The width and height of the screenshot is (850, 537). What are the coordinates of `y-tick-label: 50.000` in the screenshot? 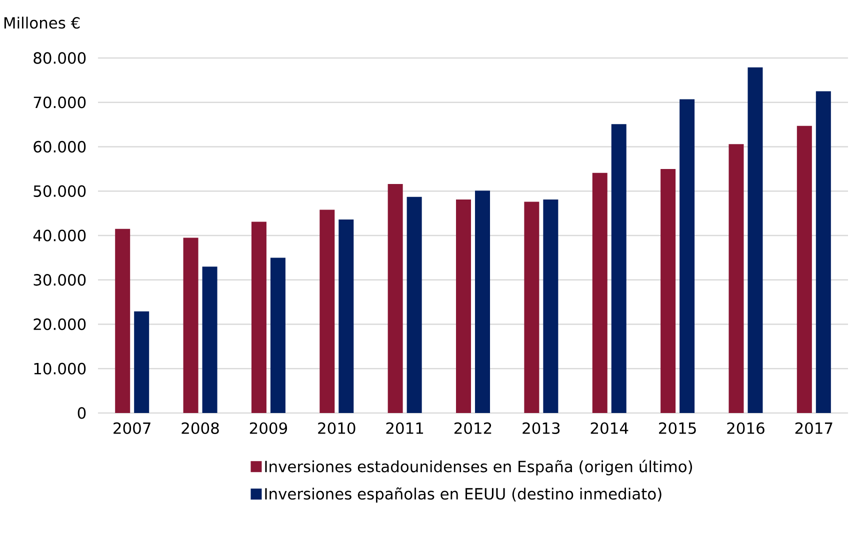 It's located at (60, 191).